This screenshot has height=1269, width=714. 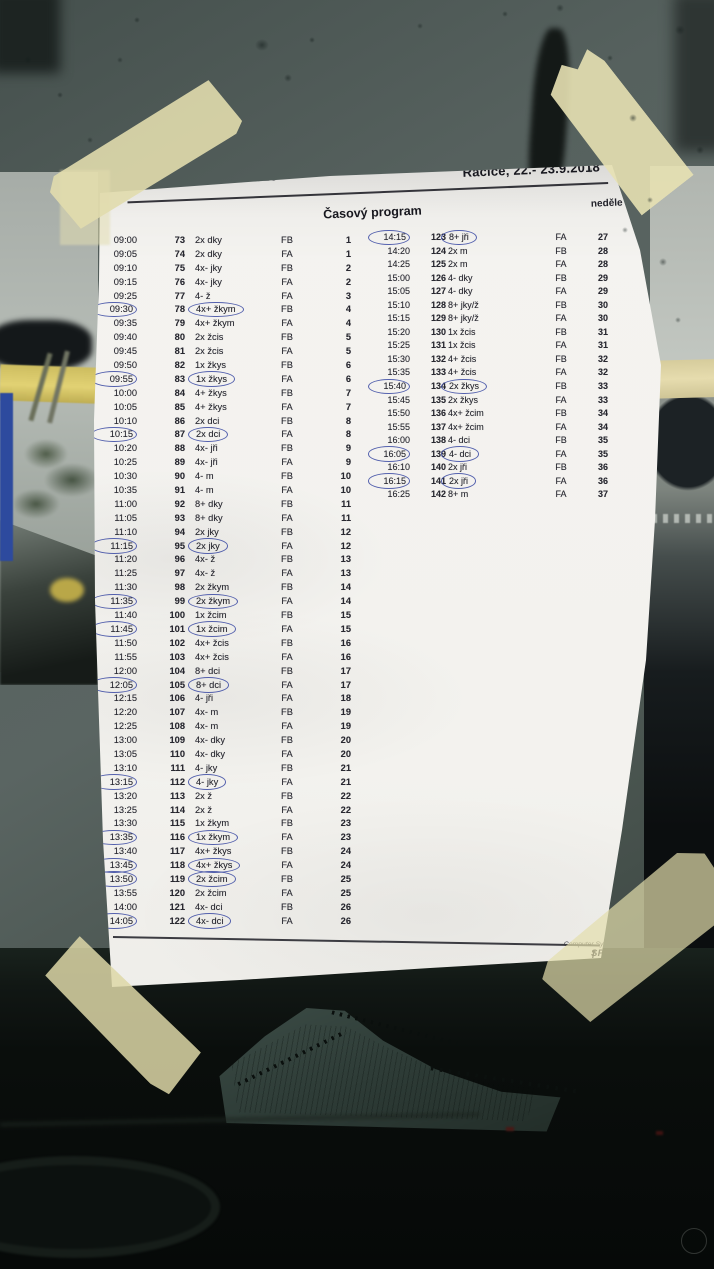 I want to click on block-number: 10, so click(x=345, y=476).